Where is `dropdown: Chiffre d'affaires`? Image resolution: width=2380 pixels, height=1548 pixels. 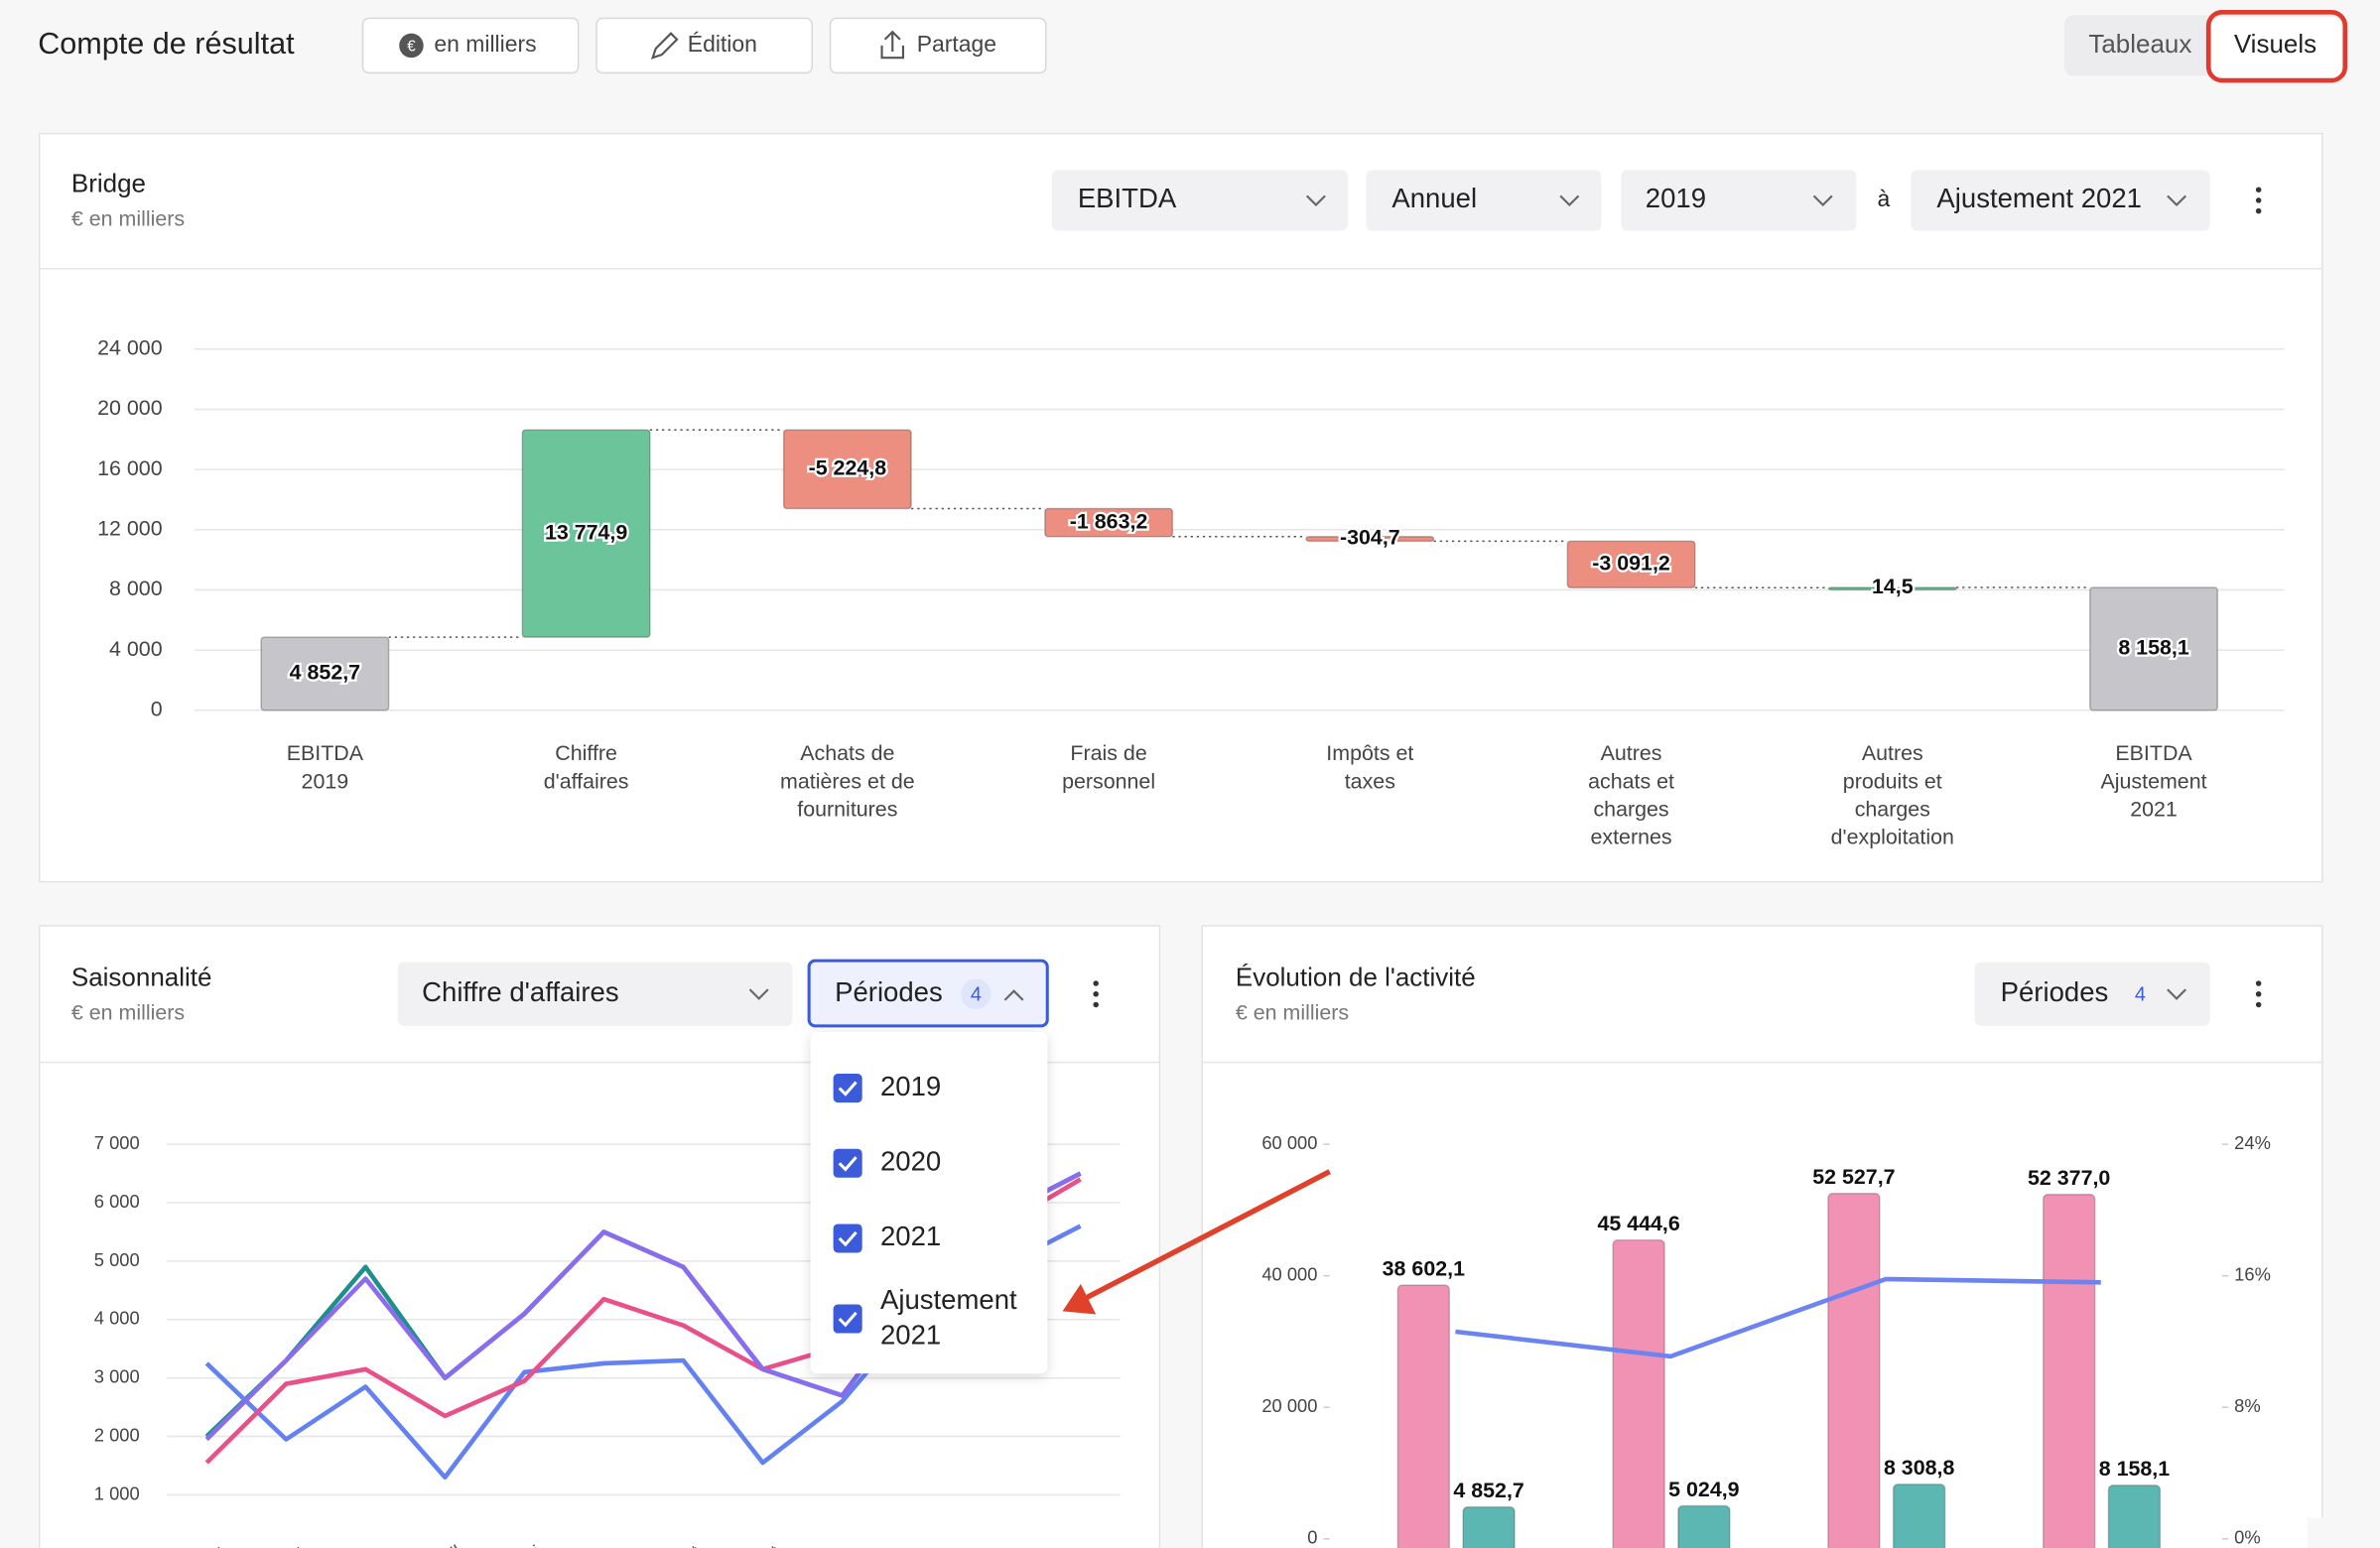 dropdown: Chiffre d'affaires is located at coordinates (595, 994).